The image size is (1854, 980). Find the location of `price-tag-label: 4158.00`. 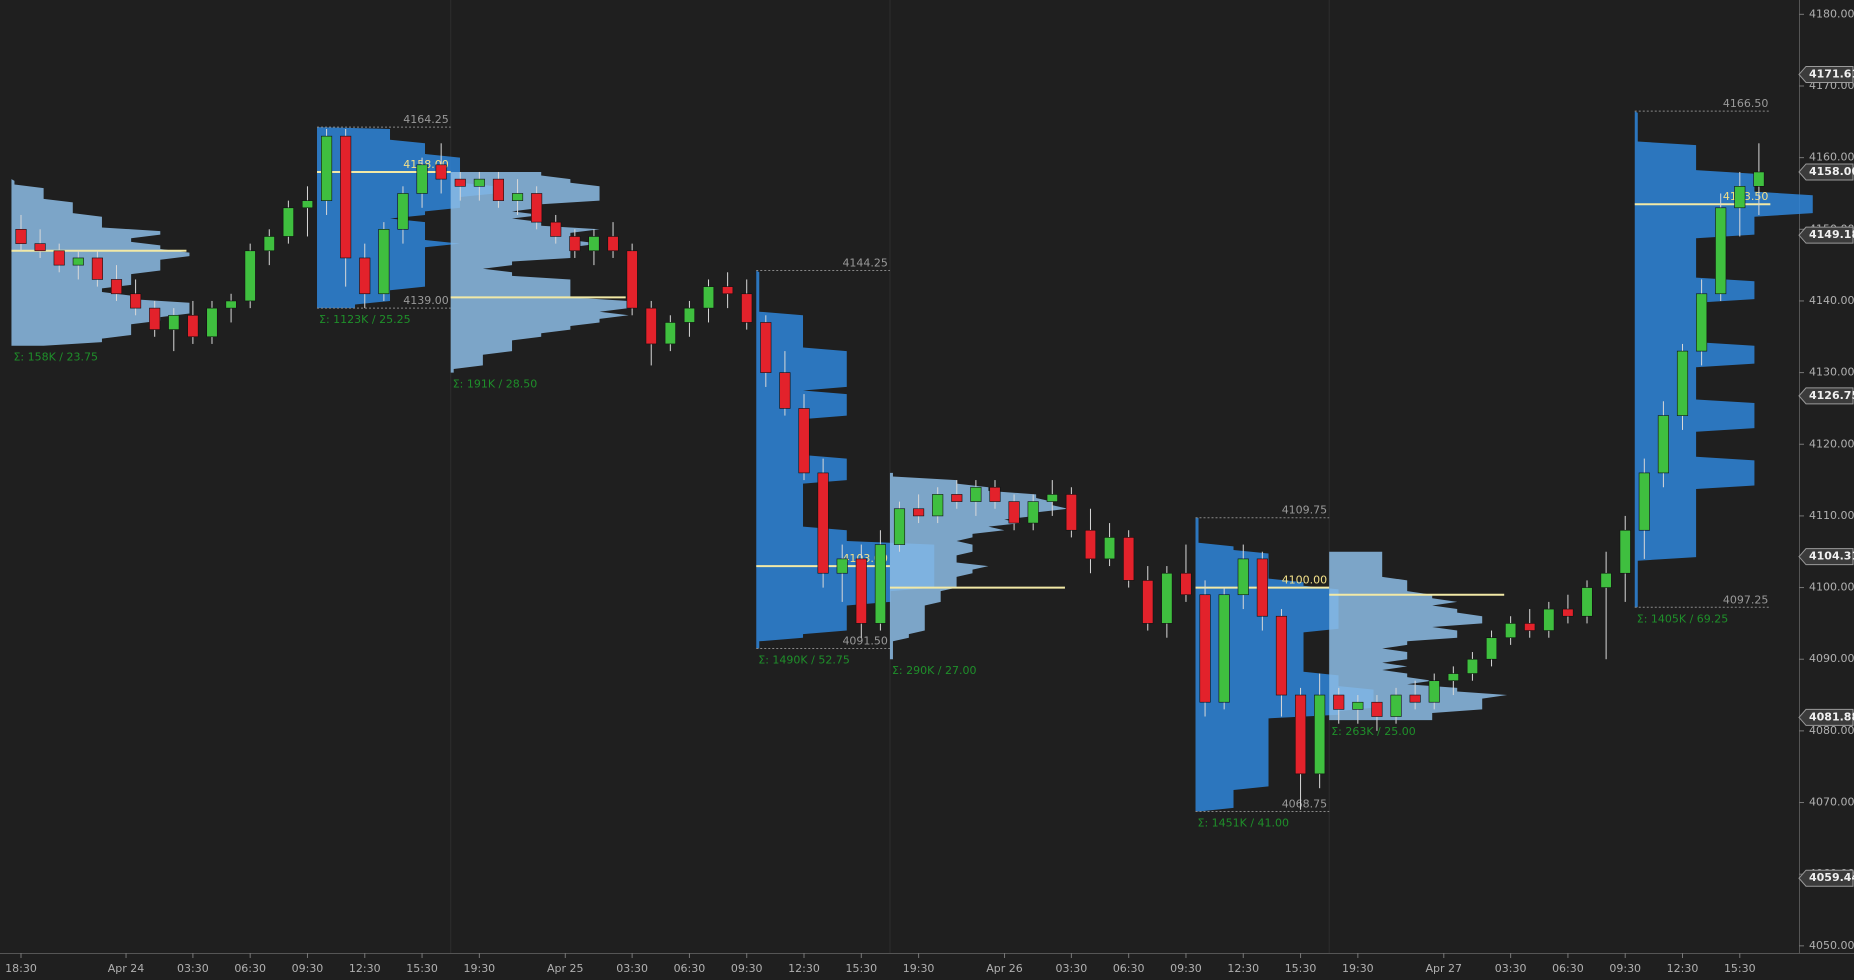

price-tag-label: 4158.00 is located at coordinates (1831, 171).